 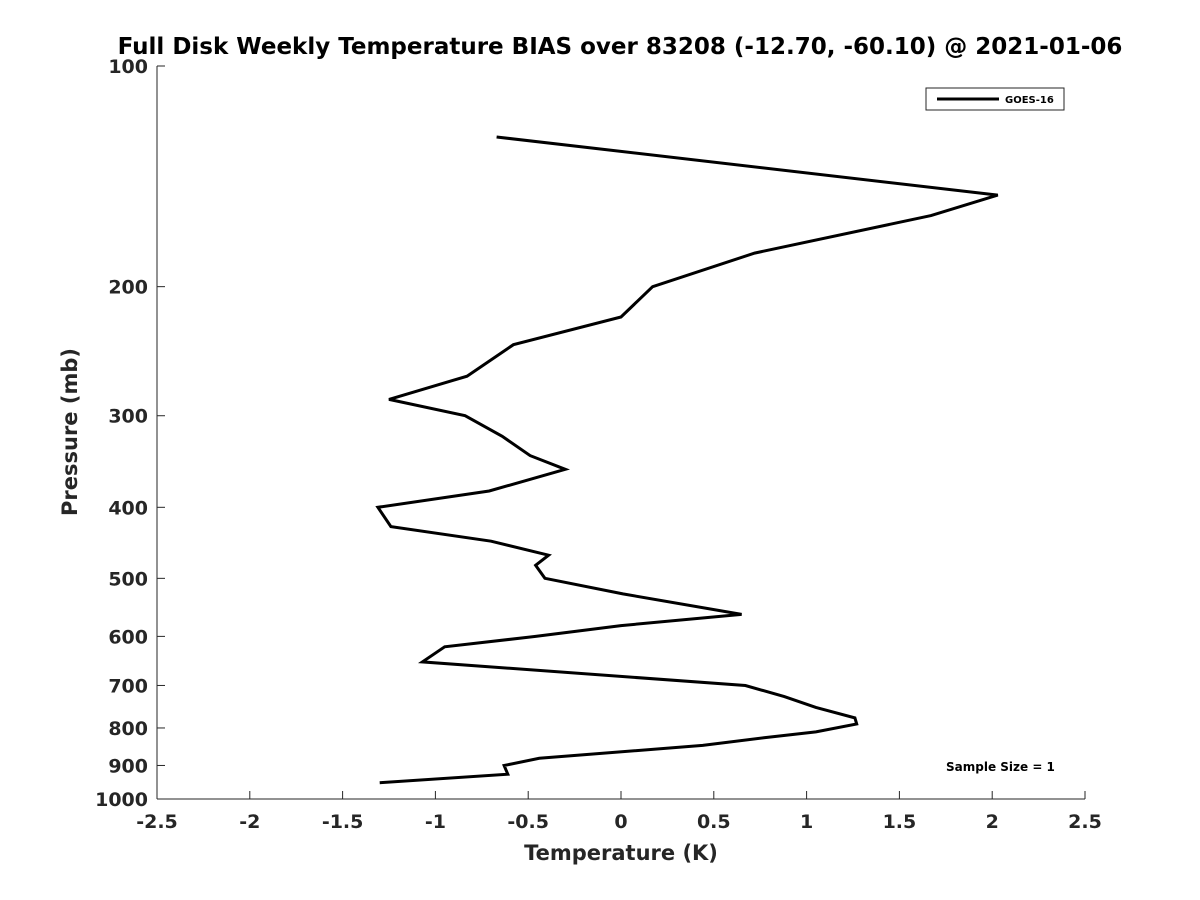 I want to click on x-tick-label: 2, so click(x=992, y=822).